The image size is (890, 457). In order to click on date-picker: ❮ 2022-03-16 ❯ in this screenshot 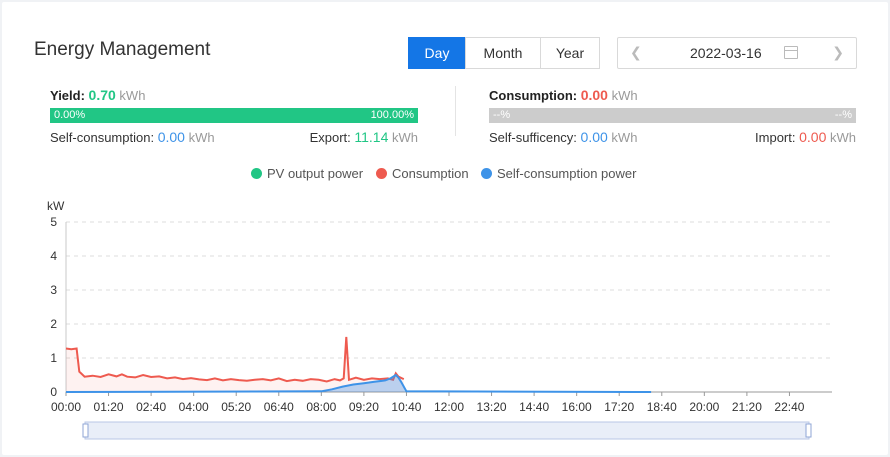, I will do `click(737, 53)`.